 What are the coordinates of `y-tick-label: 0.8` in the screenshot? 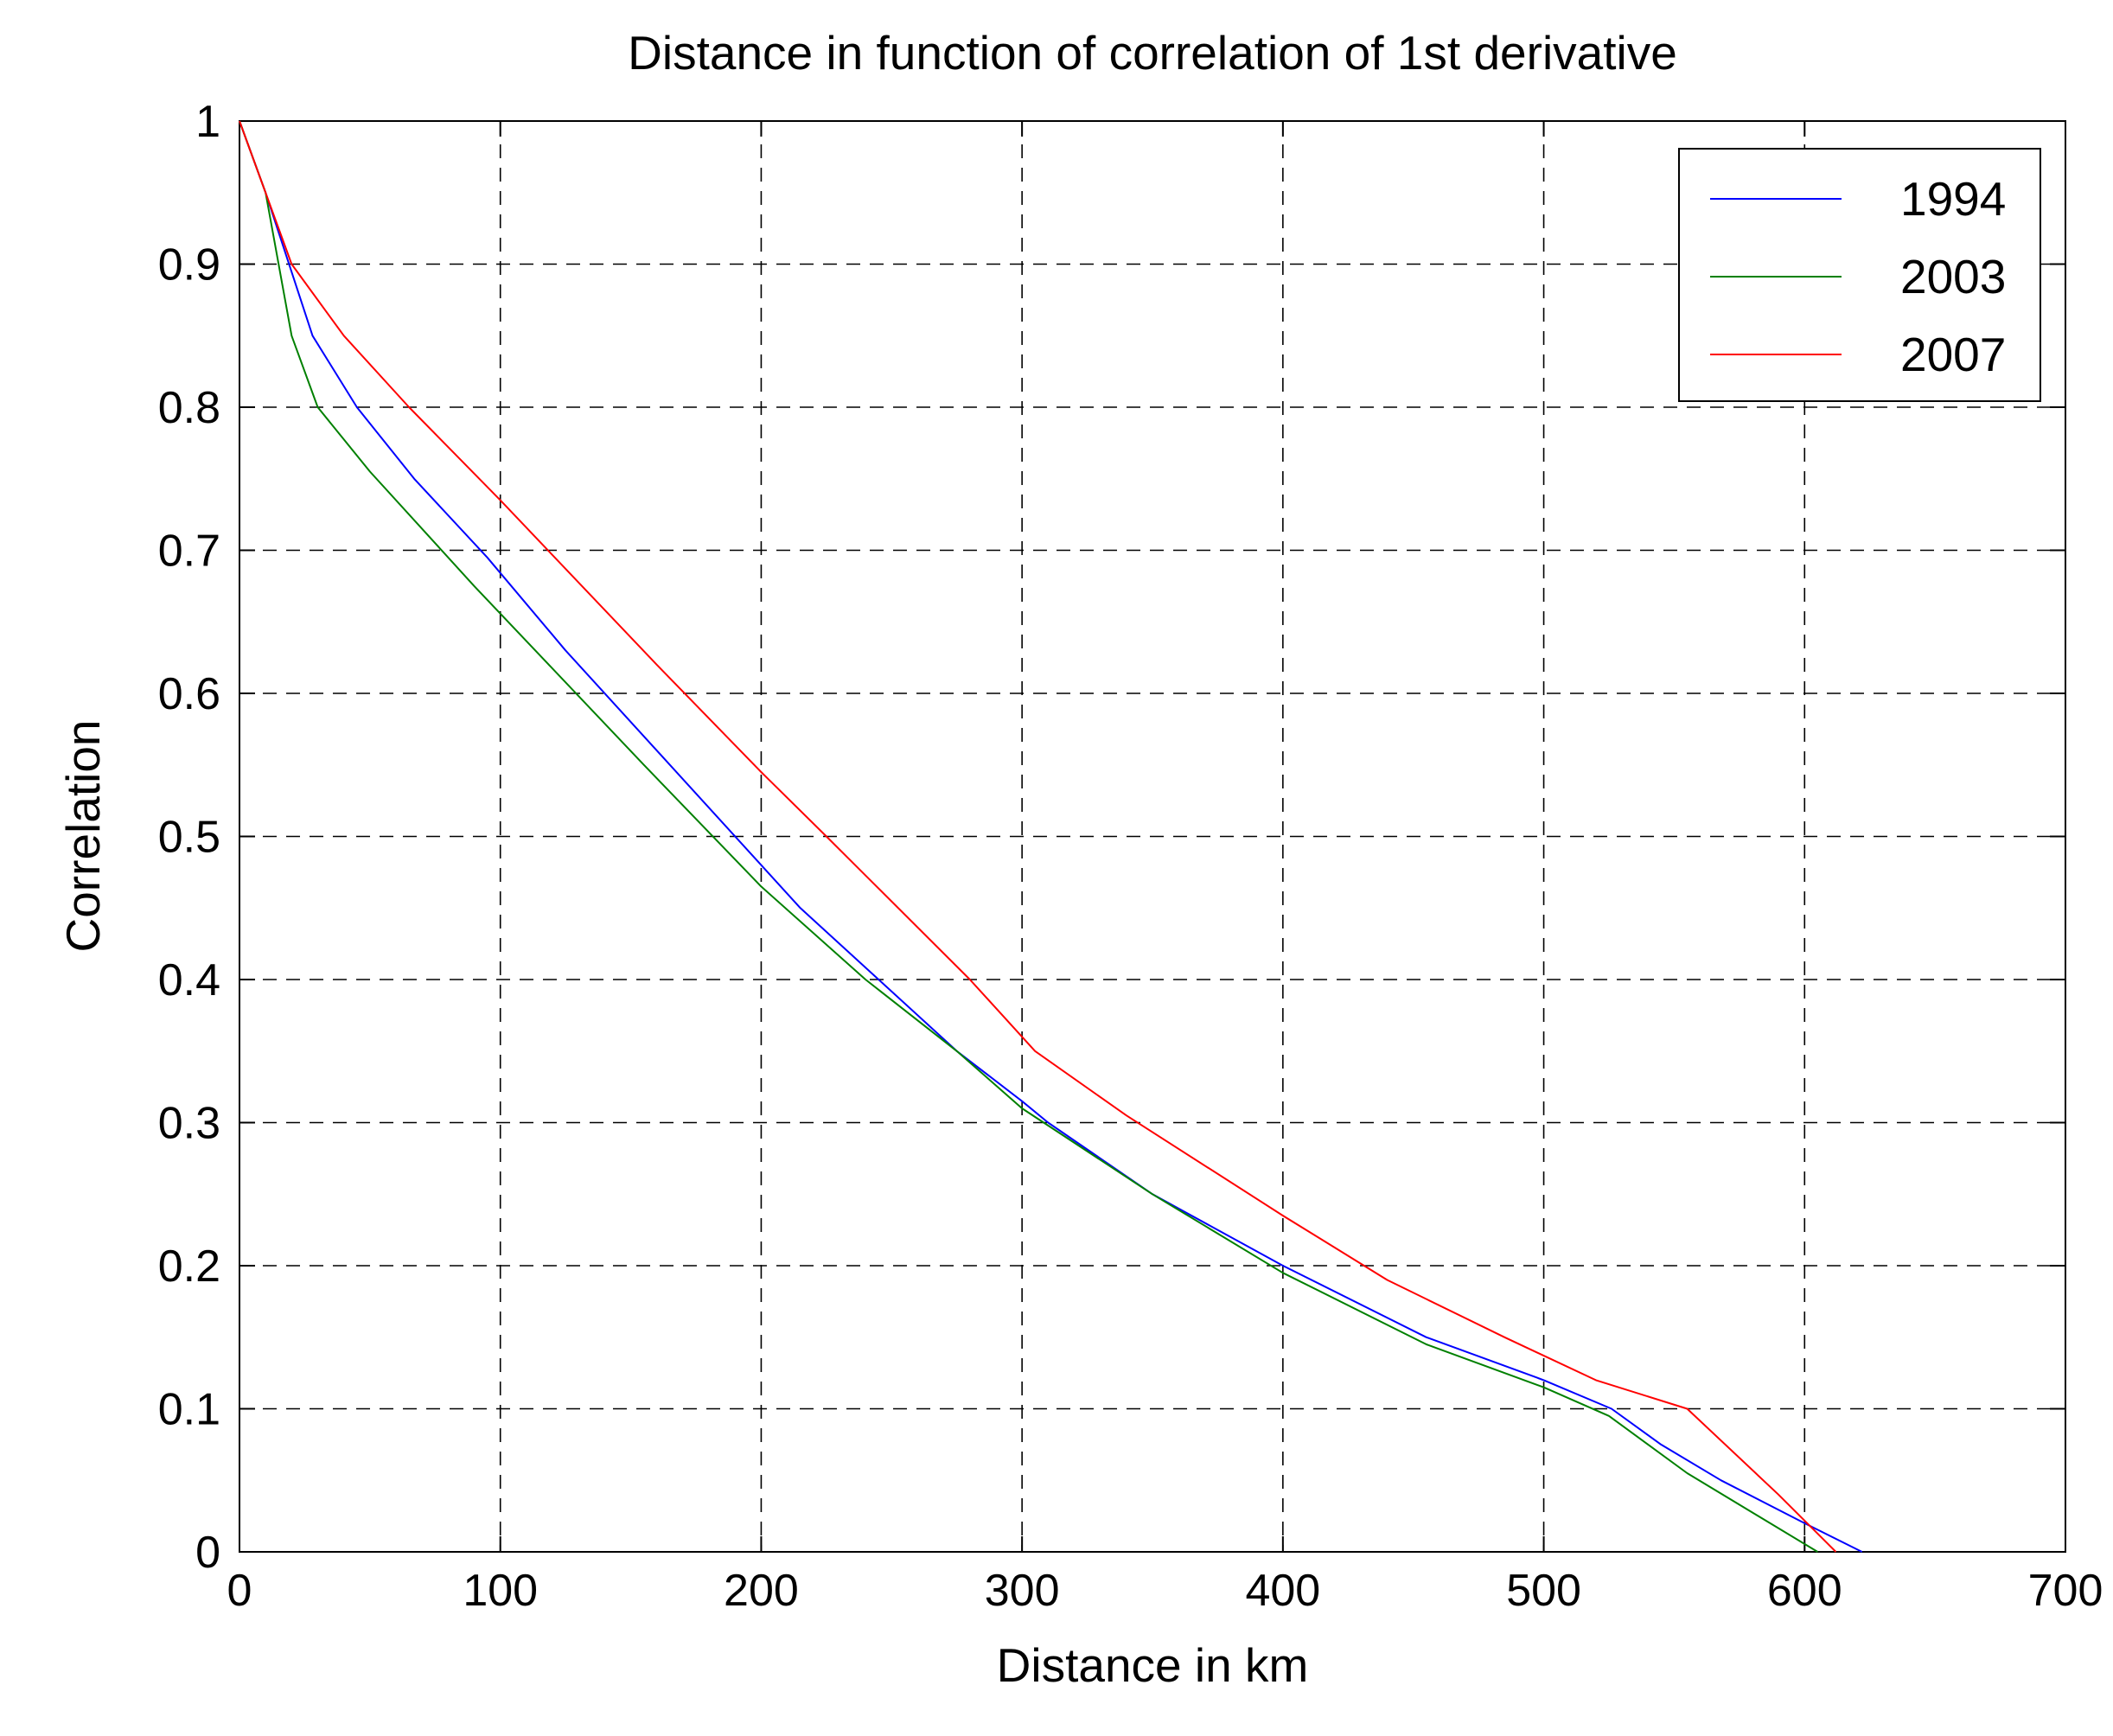 It's located at (189, 408).